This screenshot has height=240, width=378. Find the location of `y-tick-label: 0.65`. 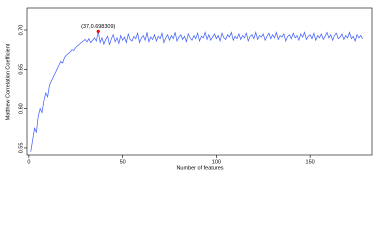

y-tick-label: 0.65 is located at coordinates (21, 69).